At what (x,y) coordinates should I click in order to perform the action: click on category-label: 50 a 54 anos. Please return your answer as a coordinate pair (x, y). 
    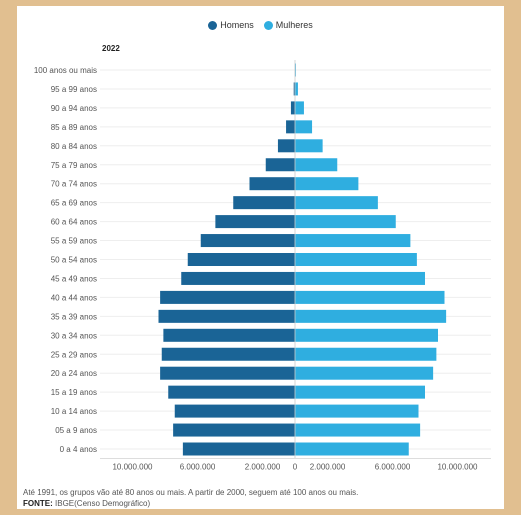
    Looking at the image, I should click on (74, 260).